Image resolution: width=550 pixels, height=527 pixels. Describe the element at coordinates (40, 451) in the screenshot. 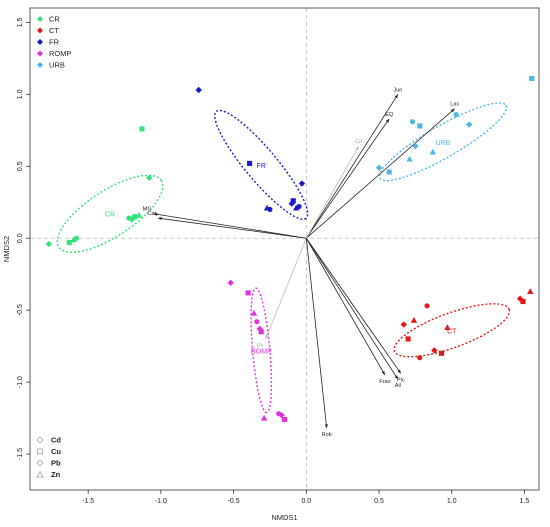

I see `shape-legend-marker-cu` at that location.